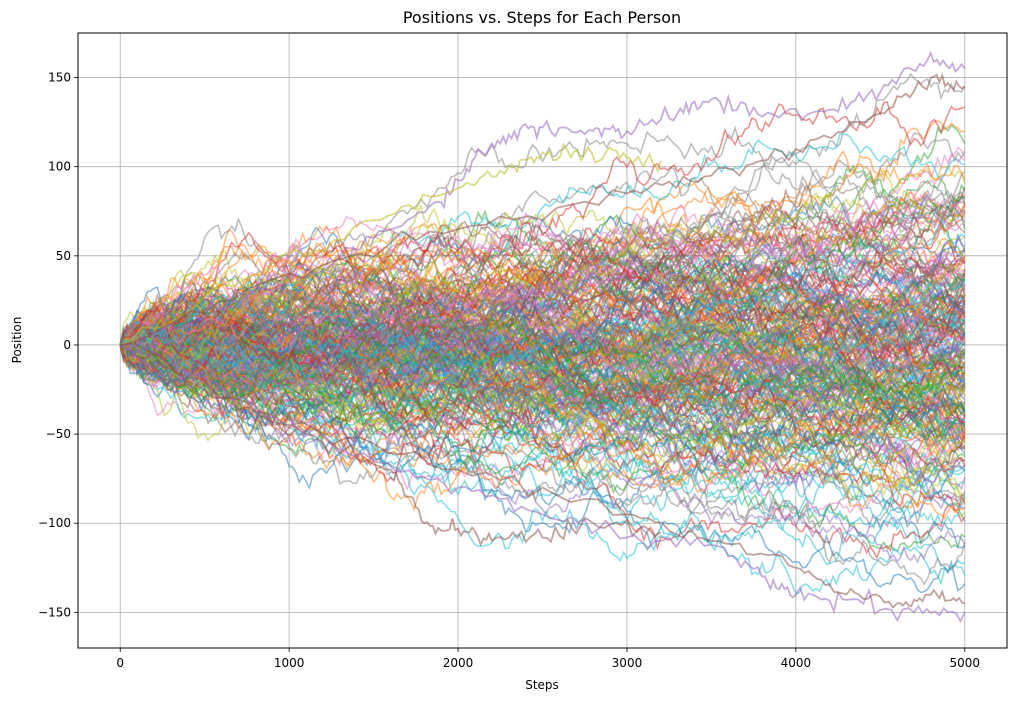 This screenshot has width=1017, height=701. Describe the element at coordinates (542, 17) in the screenshot. I see `chart-title: Positions vs. Steps for Each Person` at that location.